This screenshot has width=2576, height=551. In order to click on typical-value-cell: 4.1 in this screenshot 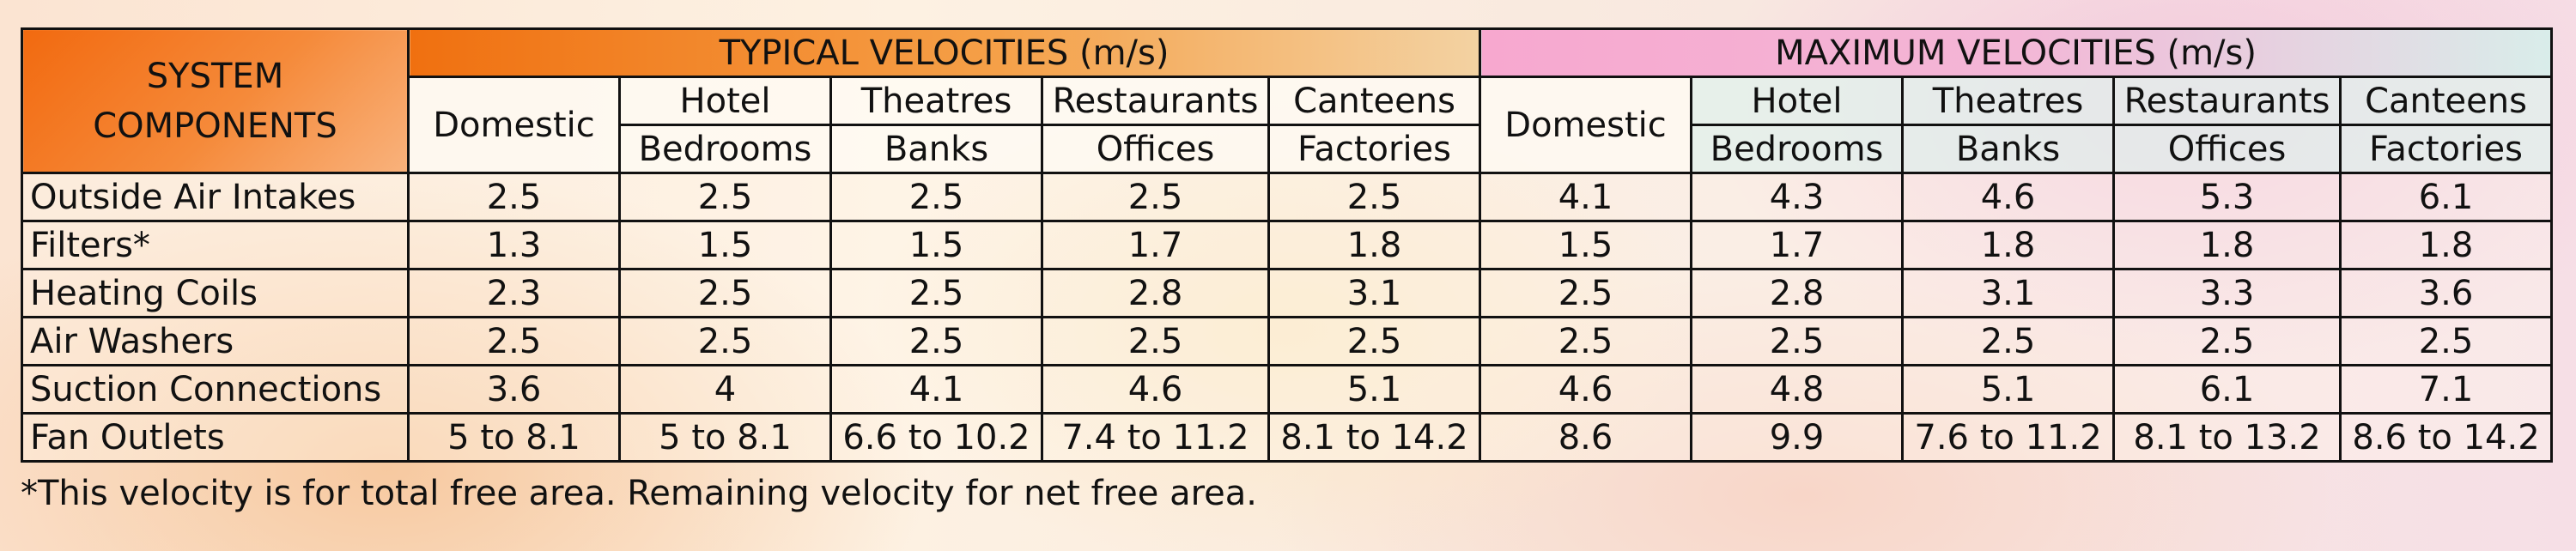, I will do `click(936, 390)`.